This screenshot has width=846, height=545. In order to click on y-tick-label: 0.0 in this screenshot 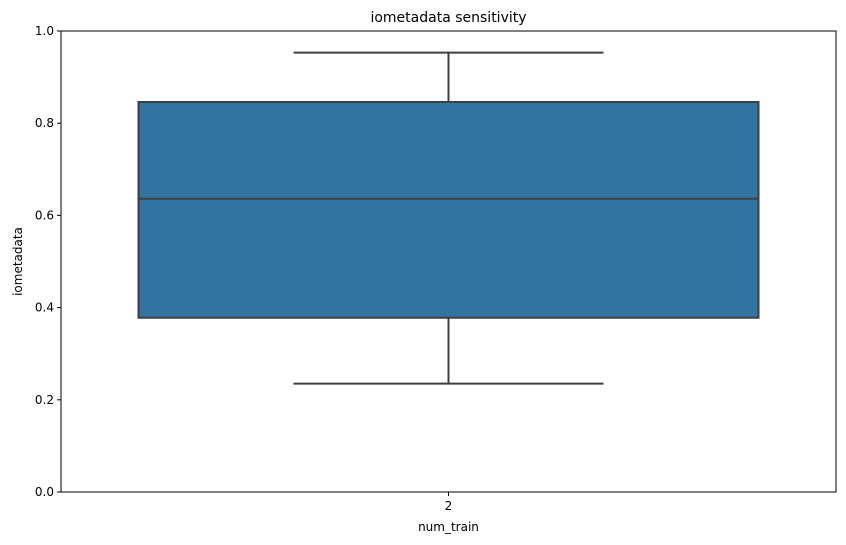, I will do `click(44, 492)`.